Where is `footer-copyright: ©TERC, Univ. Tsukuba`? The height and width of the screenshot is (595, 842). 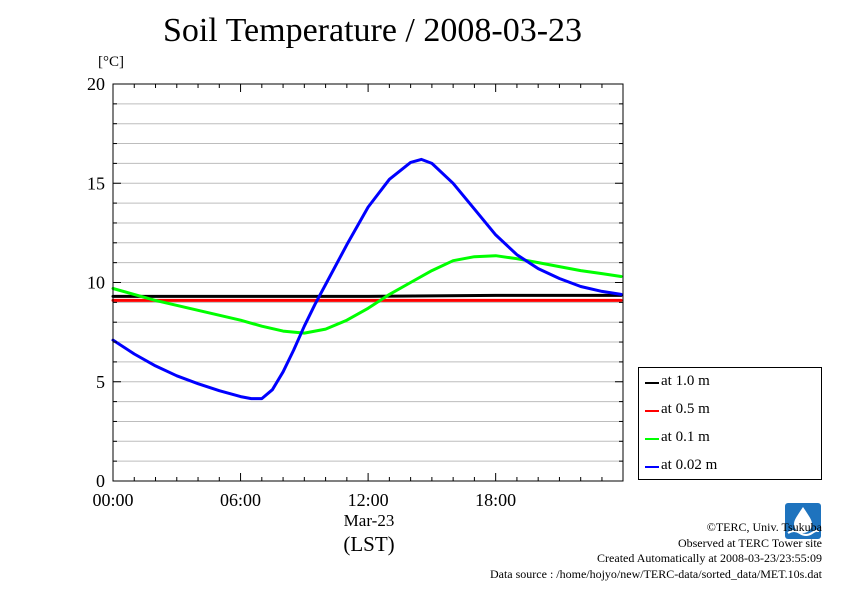 footer-copyright: ©TERC, Univ. Tsukuba is located at coordinates (764, 527).